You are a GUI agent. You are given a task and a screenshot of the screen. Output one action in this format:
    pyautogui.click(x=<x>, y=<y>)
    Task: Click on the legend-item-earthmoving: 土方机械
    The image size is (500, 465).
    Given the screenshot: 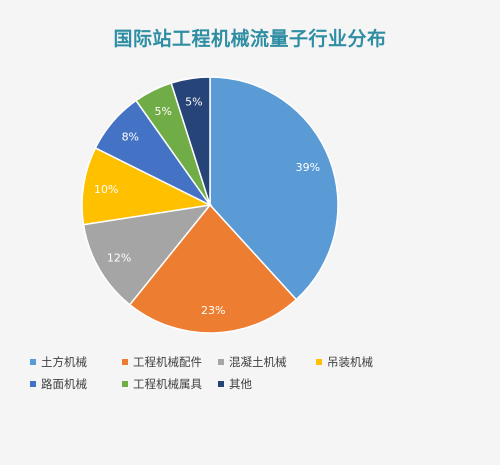 What is the action you would take?
    pyautogui.click(x=76, y=362)
    